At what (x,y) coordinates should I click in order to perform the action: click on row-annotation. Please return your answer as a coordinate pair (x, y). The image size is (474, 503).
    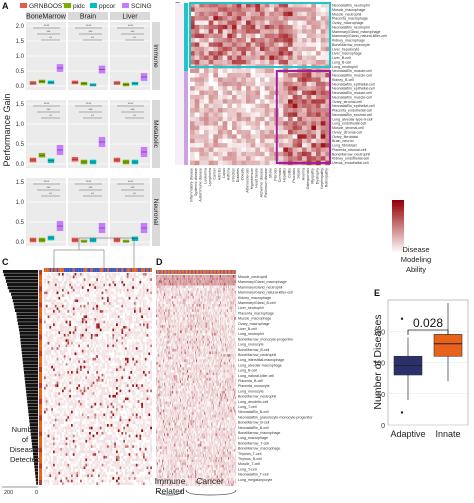
    Looking at the image, I should click on (40, 391).